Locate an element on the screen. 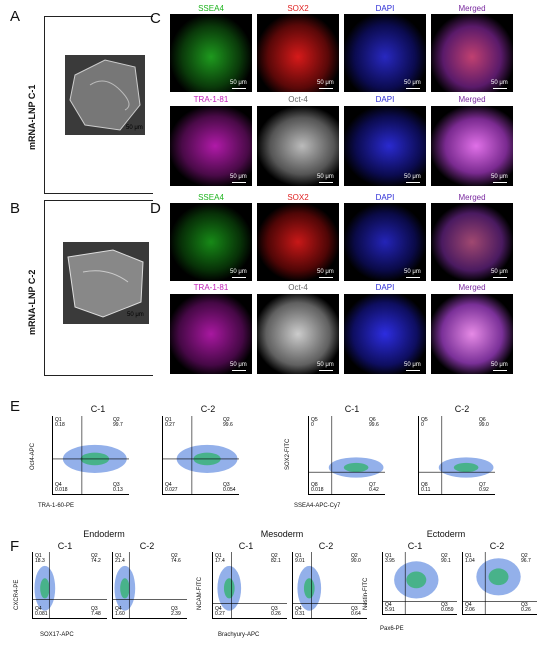  quadrant-value: 90.0 is located at coordinates (356, 561).